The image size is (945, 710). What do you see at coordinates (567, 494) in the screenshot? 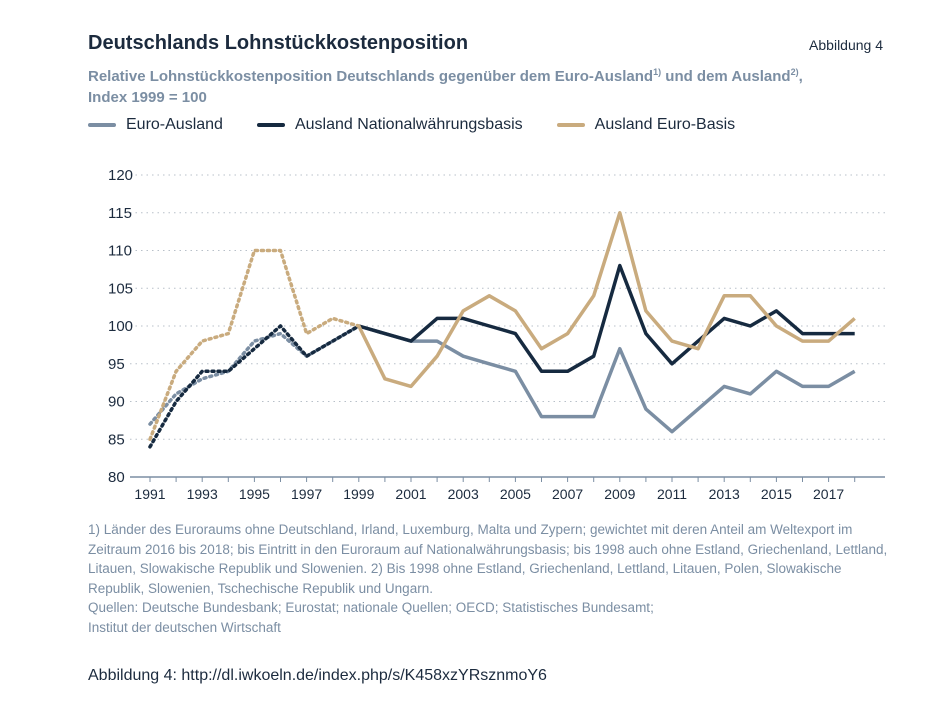
I see `x-tick-label: 2007` at bounding box center [567, 494].